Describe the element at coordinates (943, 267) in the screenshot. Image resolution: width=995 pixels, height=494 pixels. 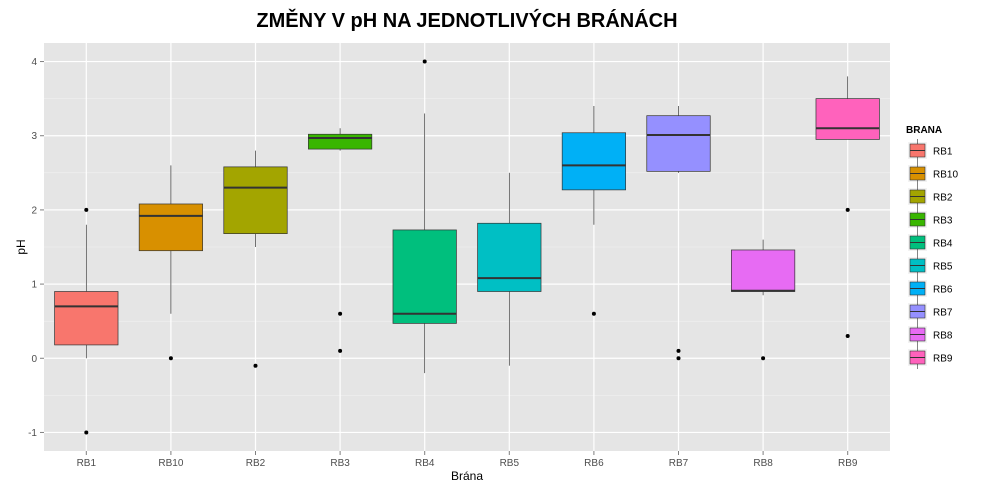
I see `legend-label: RB5` at that location.